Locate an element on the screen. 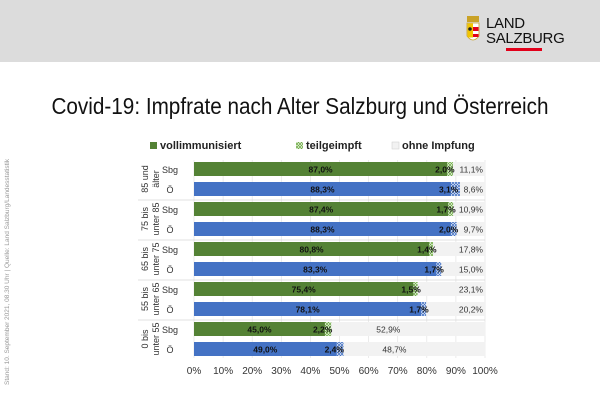 The width and height of the screenshot is (600, 400). data-label: 78,1% is located at coordinates (308, 310).